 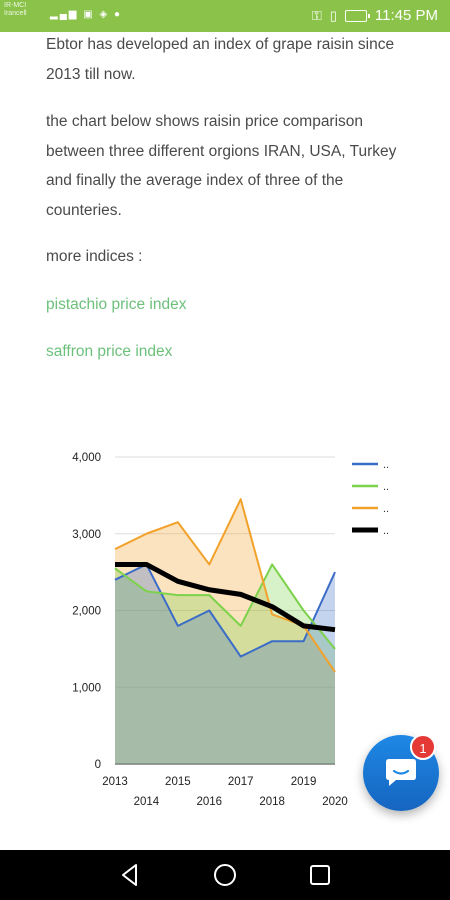 I want to click on notification-app-icon: ▣, so click(x=89, y=14).